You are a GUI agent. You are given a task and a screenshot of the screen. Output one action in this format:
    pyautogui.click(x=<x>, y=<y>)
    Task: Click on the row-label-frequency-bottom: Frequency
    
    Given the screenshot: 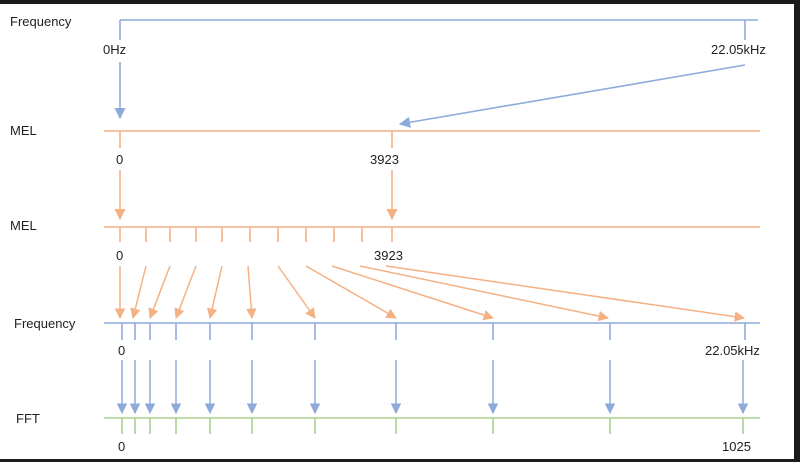 What is the action you would take?
    pyautogui.click(x=45, y=323)
    